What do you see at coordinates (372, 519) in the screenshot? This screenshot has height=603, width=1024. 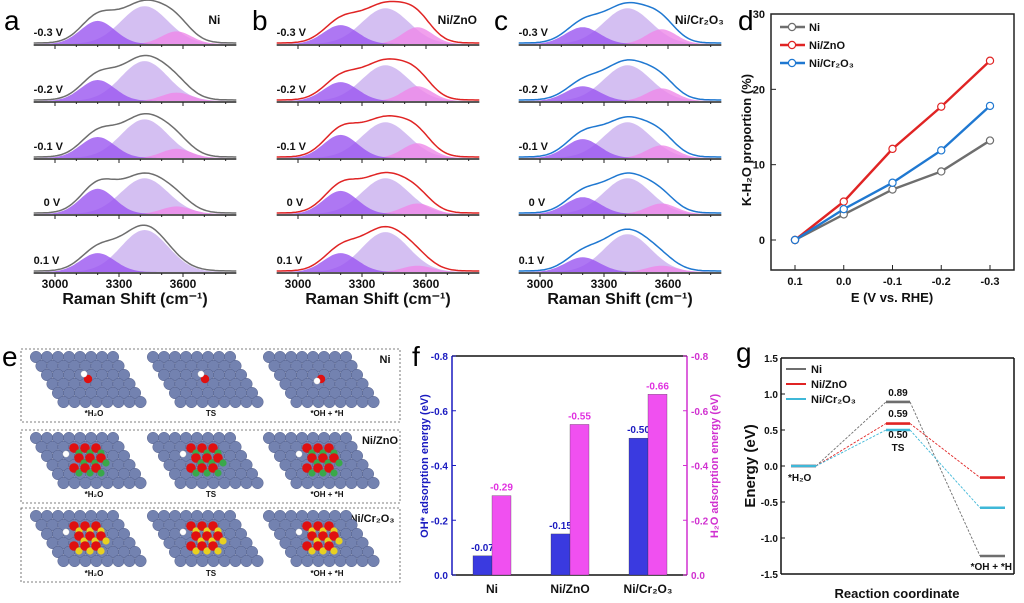 I see `model-row-label: Ni/Cr₂O₃` at bounding box center [372, 519].